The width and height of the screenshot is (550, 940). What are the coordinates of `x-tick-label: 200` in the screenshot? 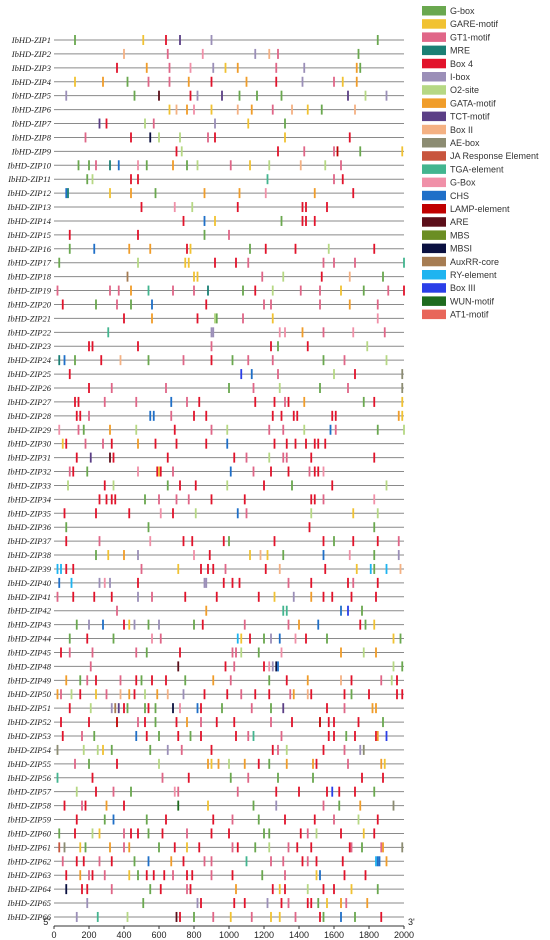 It's located at (88, 935).